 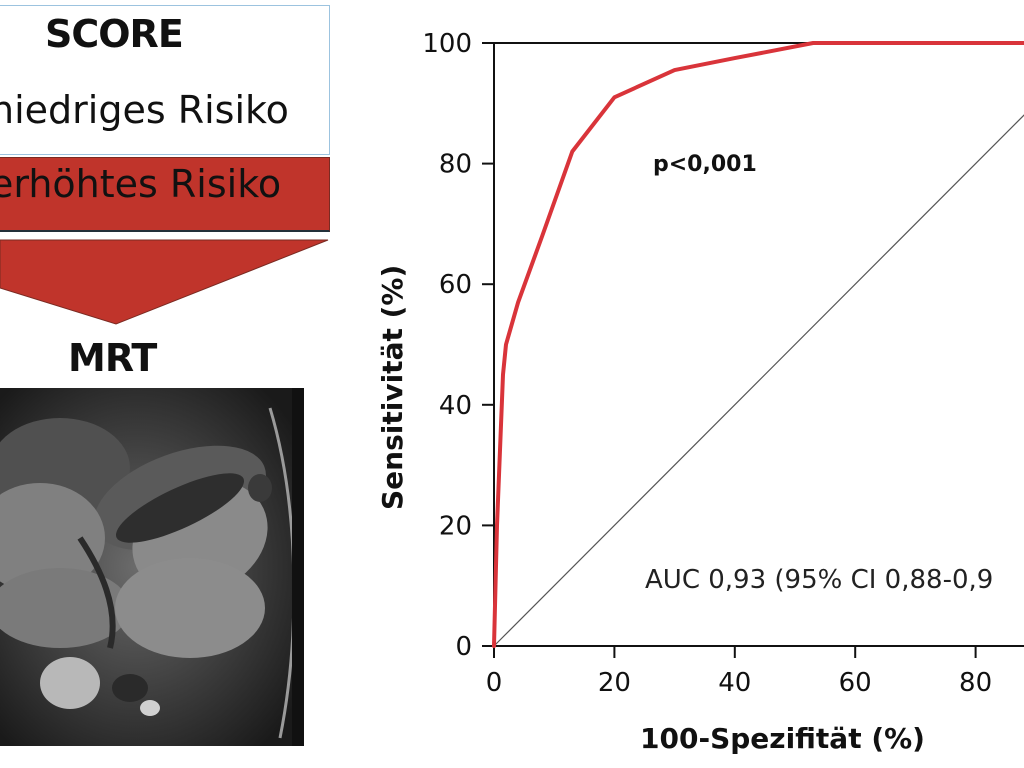 What do you see at coordinates (152, 567) in the screenshot?
I see `cardiac-mri-image` at bounding box center [152, 567].